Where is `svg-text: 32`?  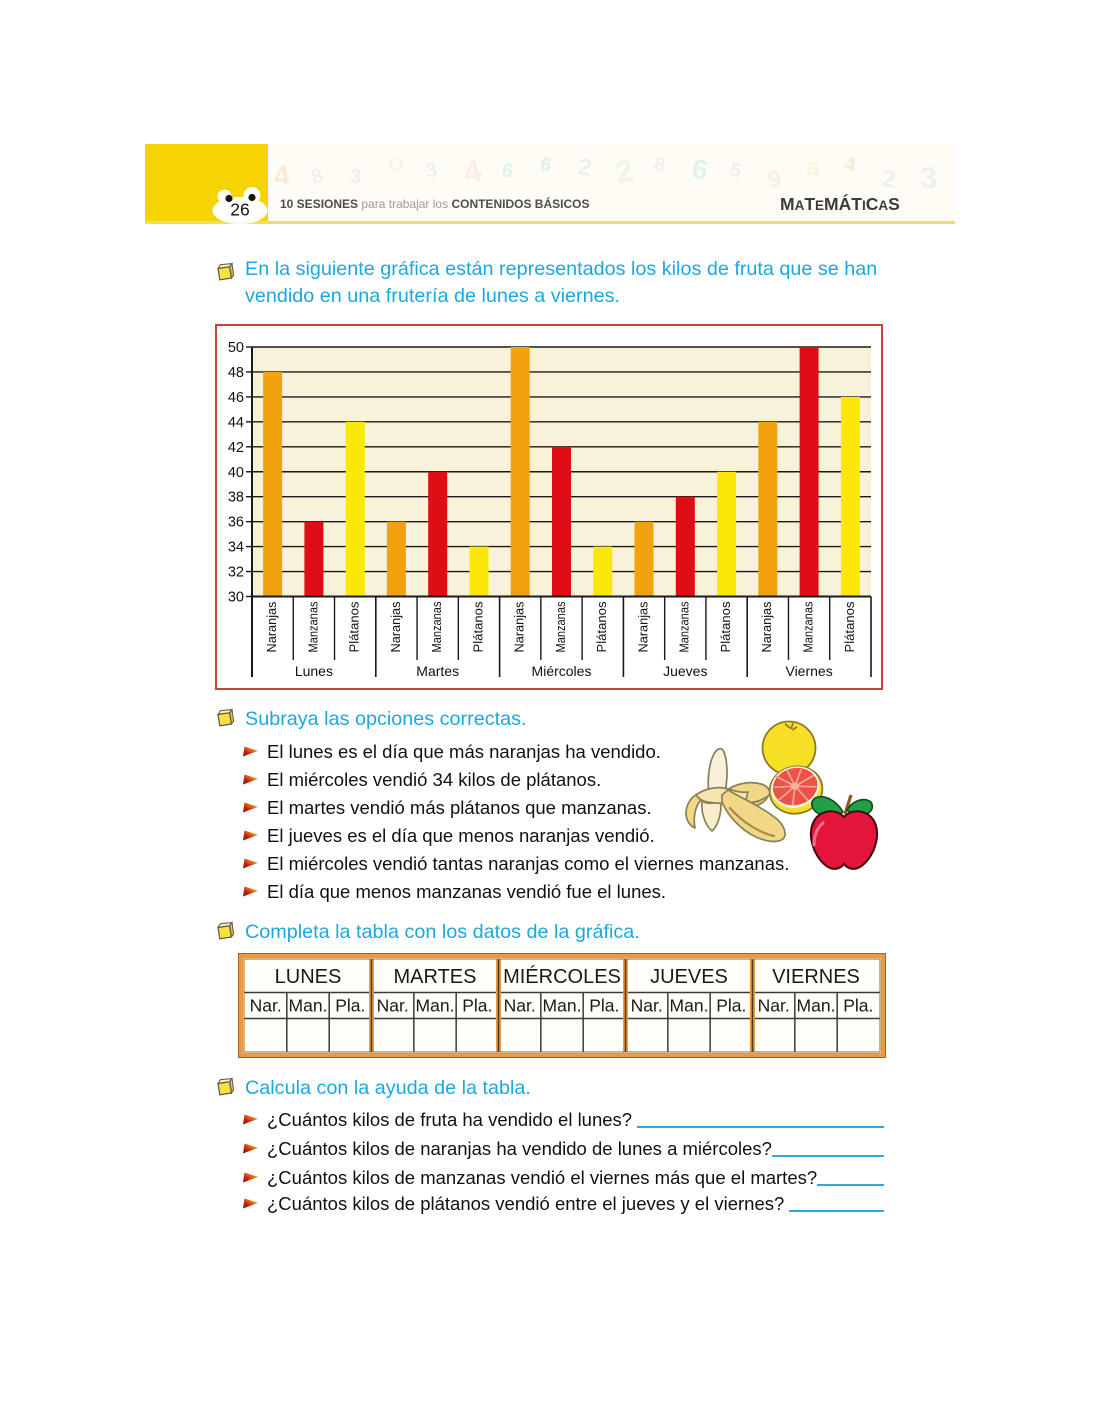
svg-text: 32 is located at coordinates (236, 573).